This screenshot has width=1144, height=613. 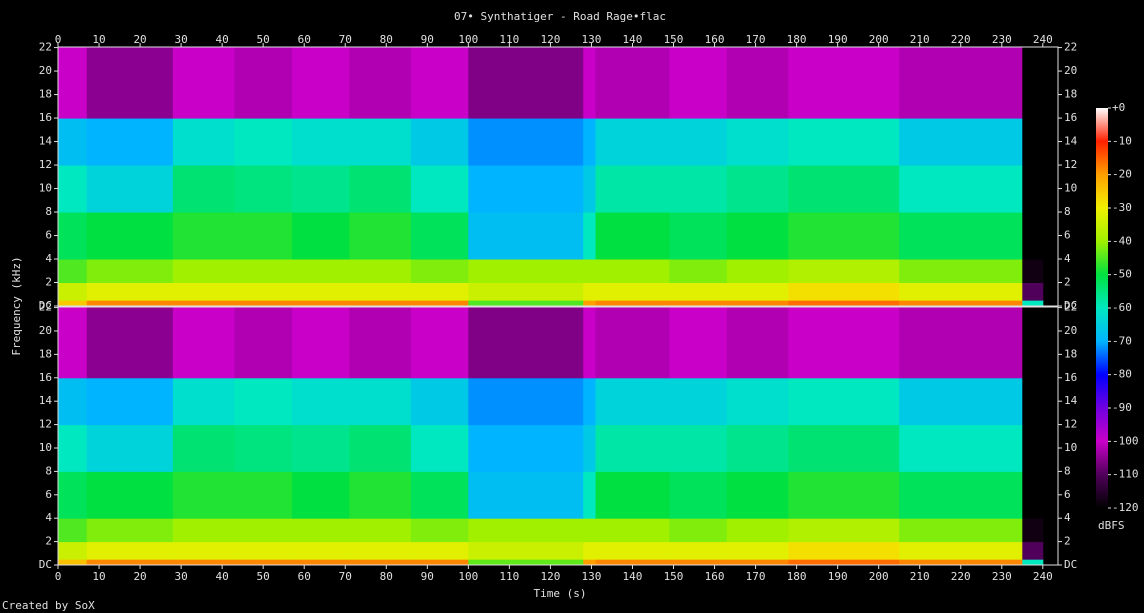 I want to click on y-tick-label: 22, so click(x=45, y=307).